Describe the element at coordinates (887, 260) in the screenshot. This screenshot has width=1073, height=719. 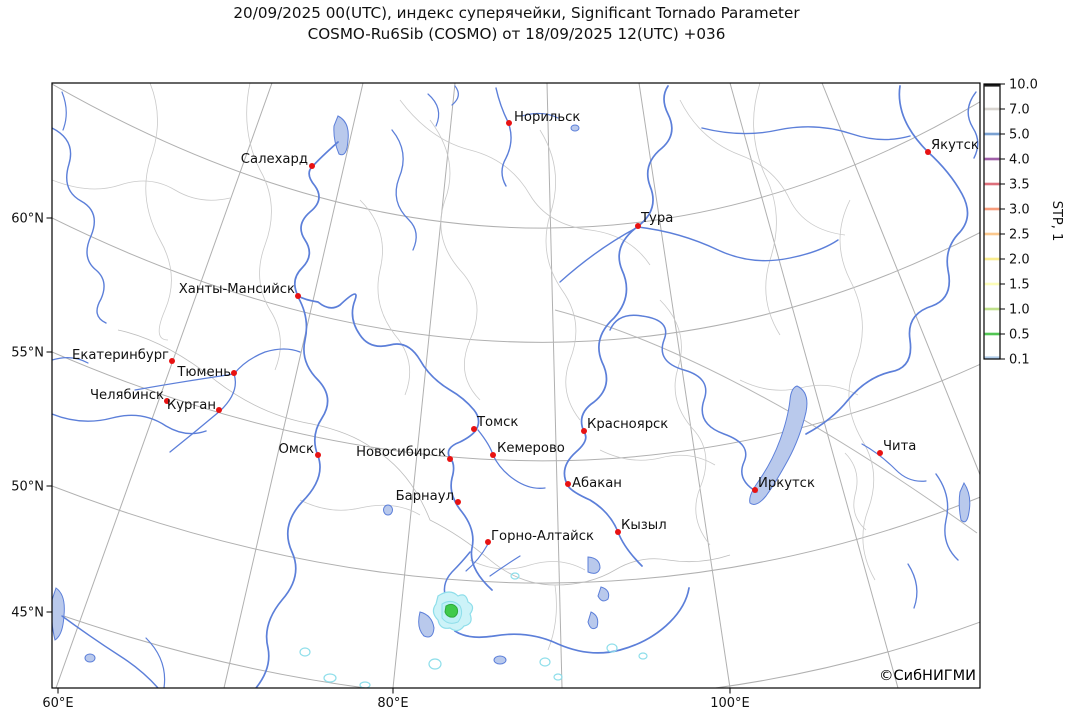
I see `river-lena` at that location.